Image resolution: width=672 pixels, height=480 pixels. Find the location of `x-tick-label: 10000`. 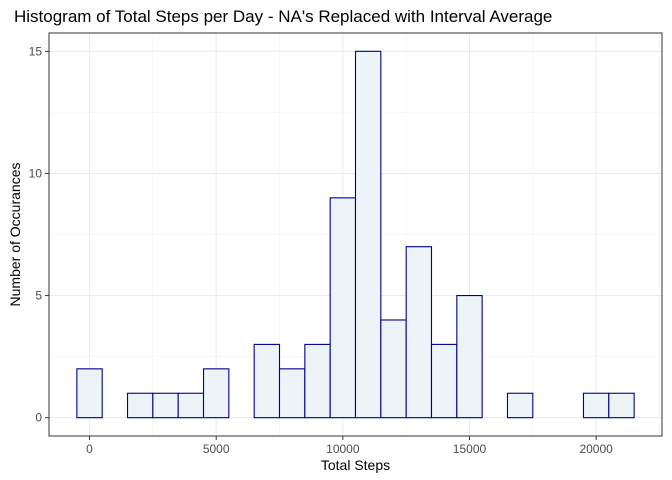

x-tick-label: 10000 is located at coordinates (343, 449).